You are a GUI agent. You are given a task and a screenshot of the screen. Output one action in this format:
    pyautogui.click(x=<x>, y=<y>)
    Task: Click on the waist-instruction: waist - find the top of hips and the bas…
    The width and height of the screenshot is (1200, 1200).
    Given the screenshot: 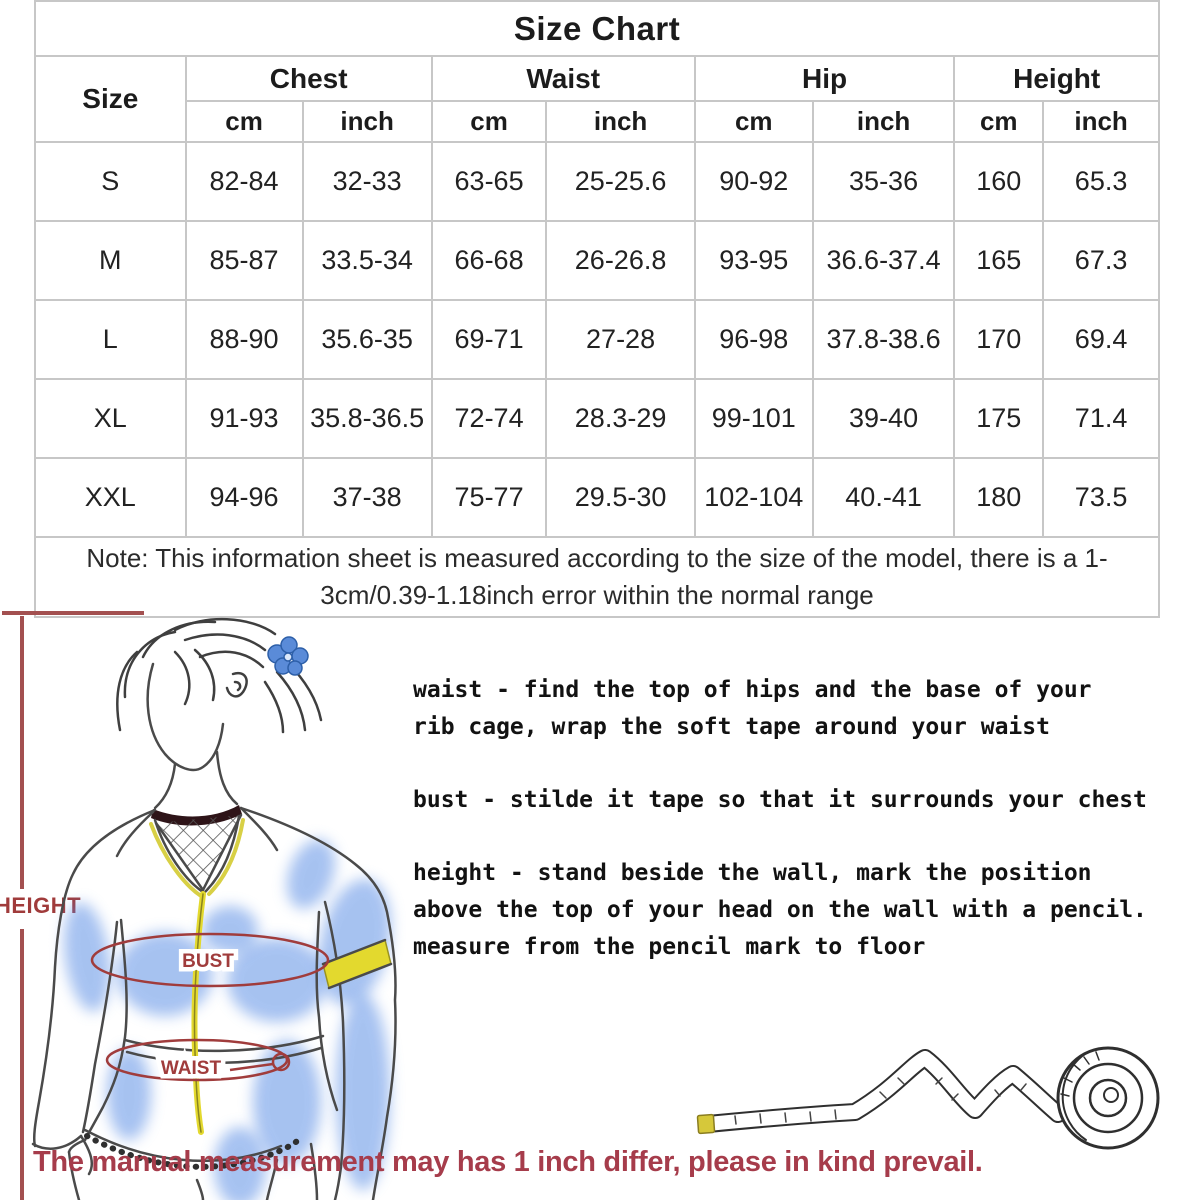 What is the action you would take?
    pyautogui.click(x=798, y=709)
    